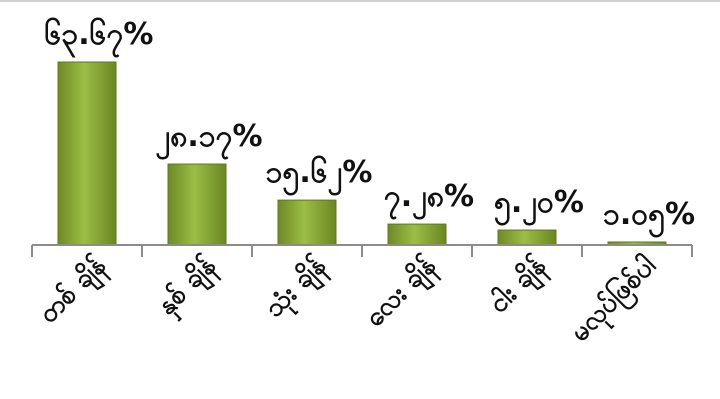 The height and width of the screenshot is (399, 720). Describe the element at coordinates (319, 175) in the screenshot. I see `value-label: ၁၅.၆၂%` at that location.